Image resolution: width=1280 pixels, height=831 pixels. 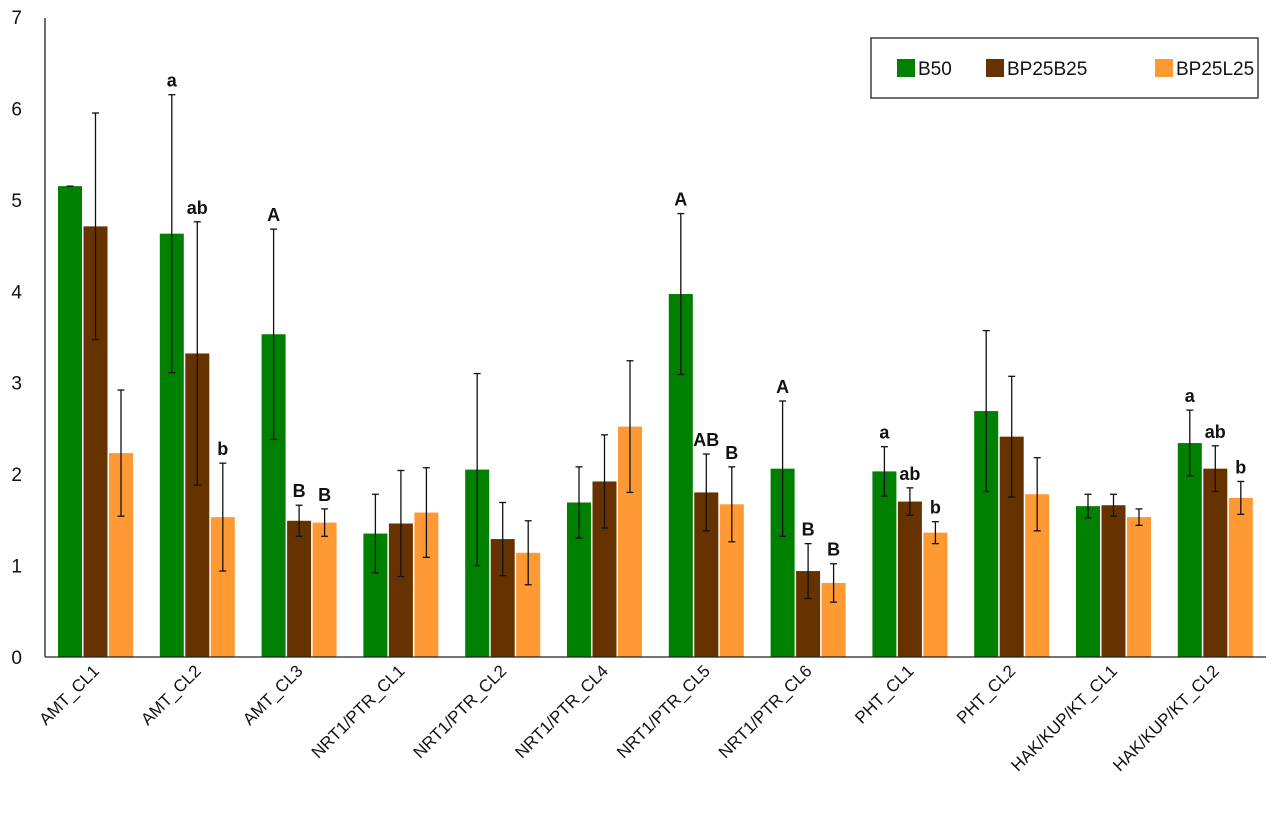 I want to click on legend-swatch-bp25b25, so click(x=995, y=68).